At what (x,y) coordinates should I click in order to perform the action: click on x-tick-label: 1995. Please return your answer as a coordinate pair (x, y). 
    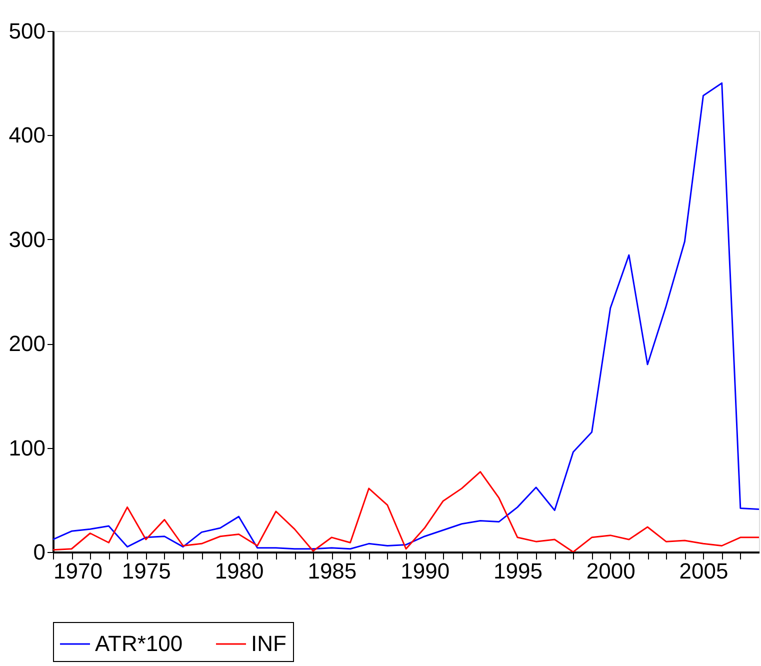
    Looking at the image, I should click on (517, 571).